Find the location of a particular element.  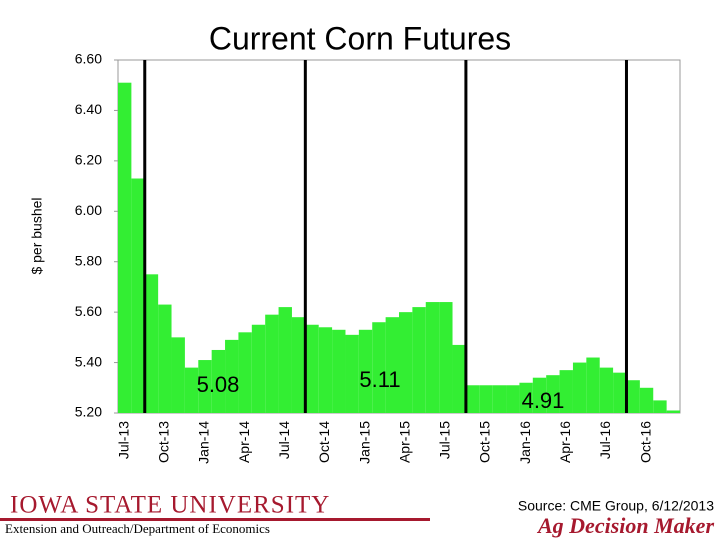

annotation: 4.91 is located at coordinates (543, 400).